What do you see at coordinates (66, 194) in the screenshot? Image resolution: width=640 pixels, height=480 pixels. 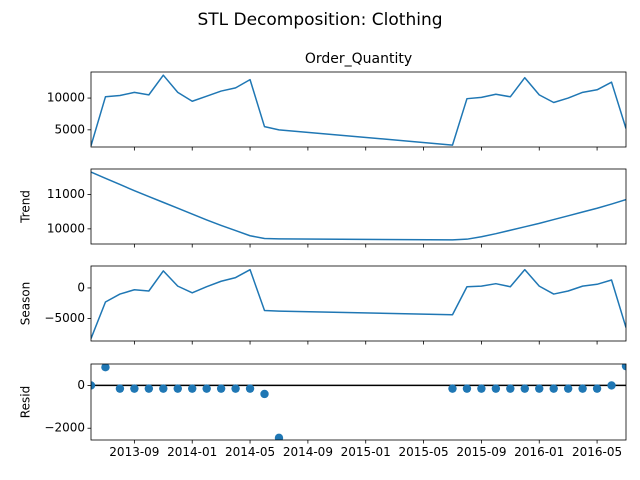 I see `y-tick-label: 11000` at bounding box center [66, 194].